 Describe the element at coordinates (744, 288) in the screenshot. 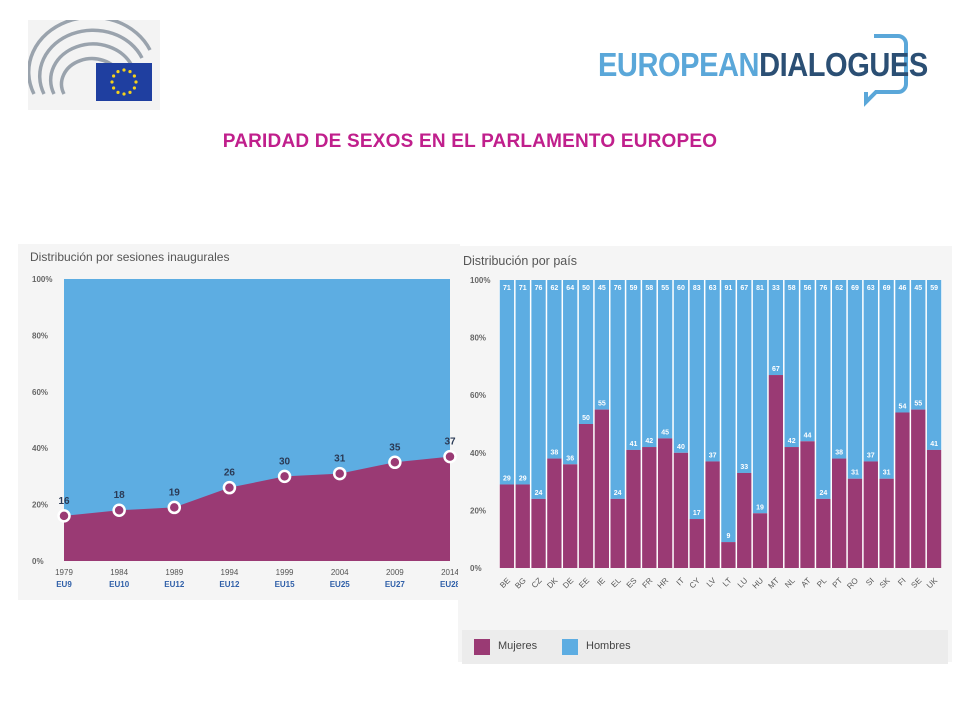

I see `bar-label-hombres: 67` at that location.